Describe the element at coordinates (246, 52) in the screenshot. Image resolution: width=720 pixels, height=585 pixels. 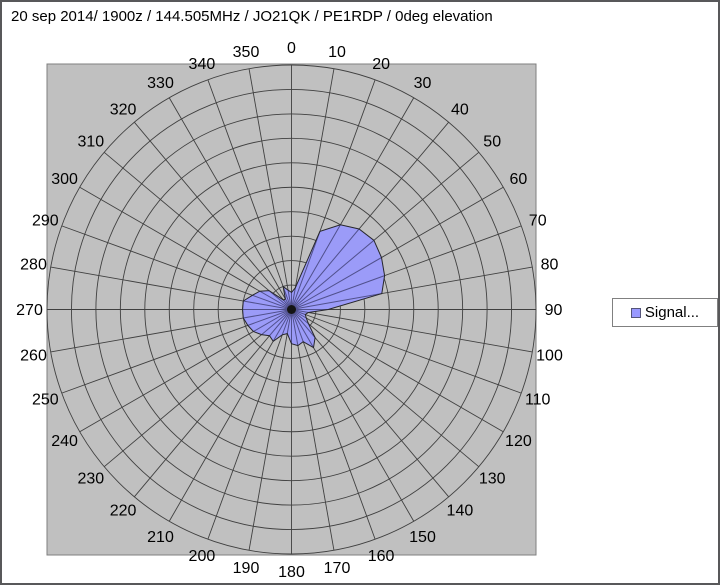
I see `angle-label-350: 350` at that location.